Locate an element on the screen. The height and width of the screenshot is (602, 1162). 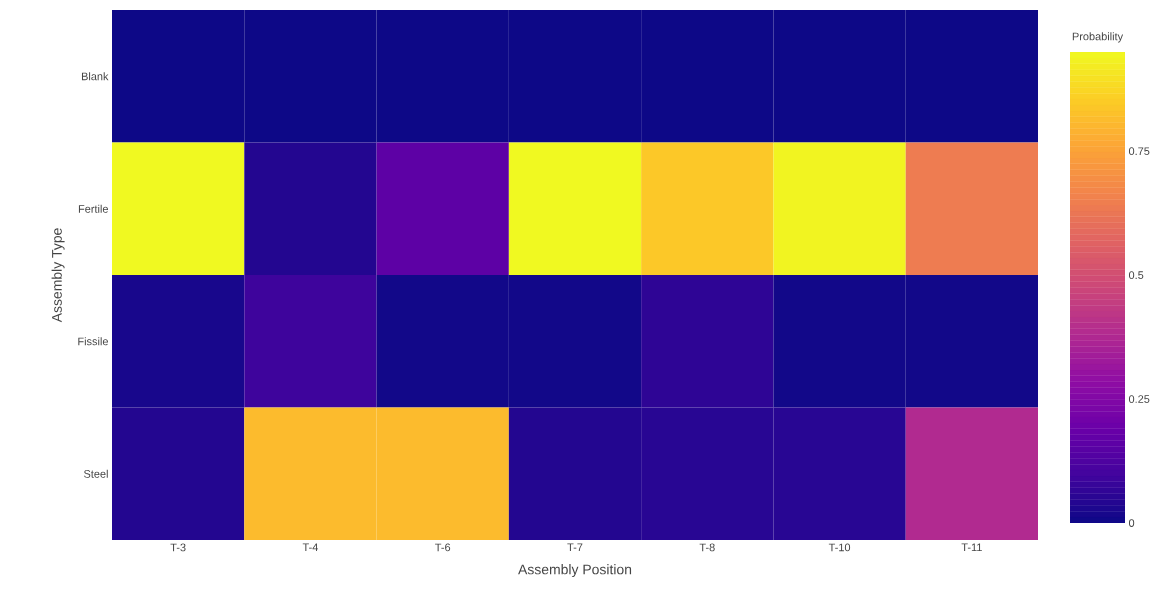
x-tick-label: T-10 is located at coordinates (839, 547).